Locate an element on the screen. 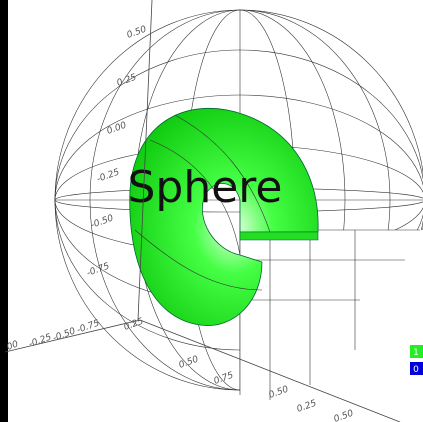 Image resolution: width=423 pixels, height=422 pixels. vertical-axis is located at coordinates (145, 160).